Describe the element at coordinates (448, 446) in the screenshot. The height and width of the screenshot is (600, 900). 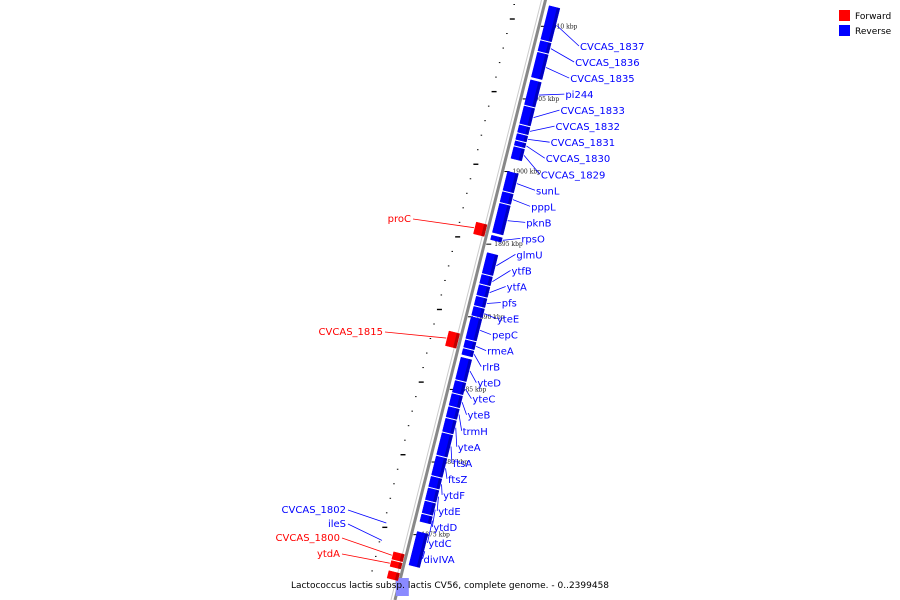
I see `reverse-gene-ftsa-shade` at that location.